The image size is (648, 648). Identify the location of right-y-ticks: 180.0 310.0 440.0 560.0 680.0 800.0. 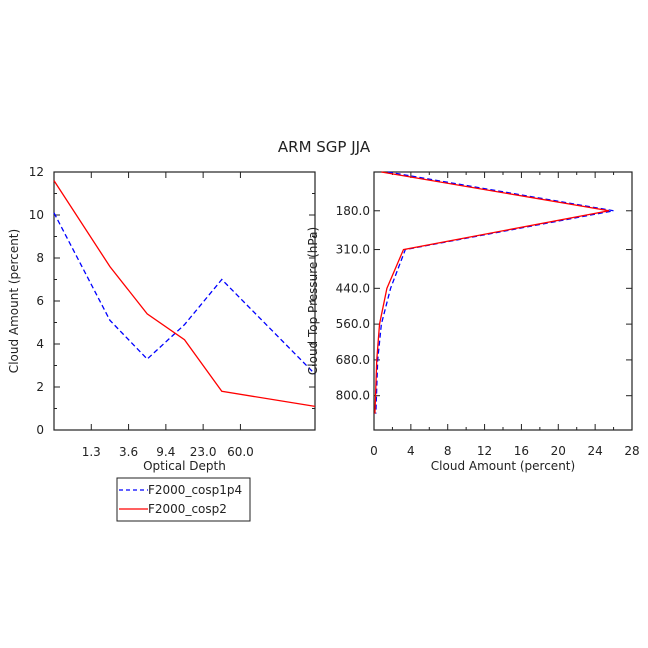
(484, 303).